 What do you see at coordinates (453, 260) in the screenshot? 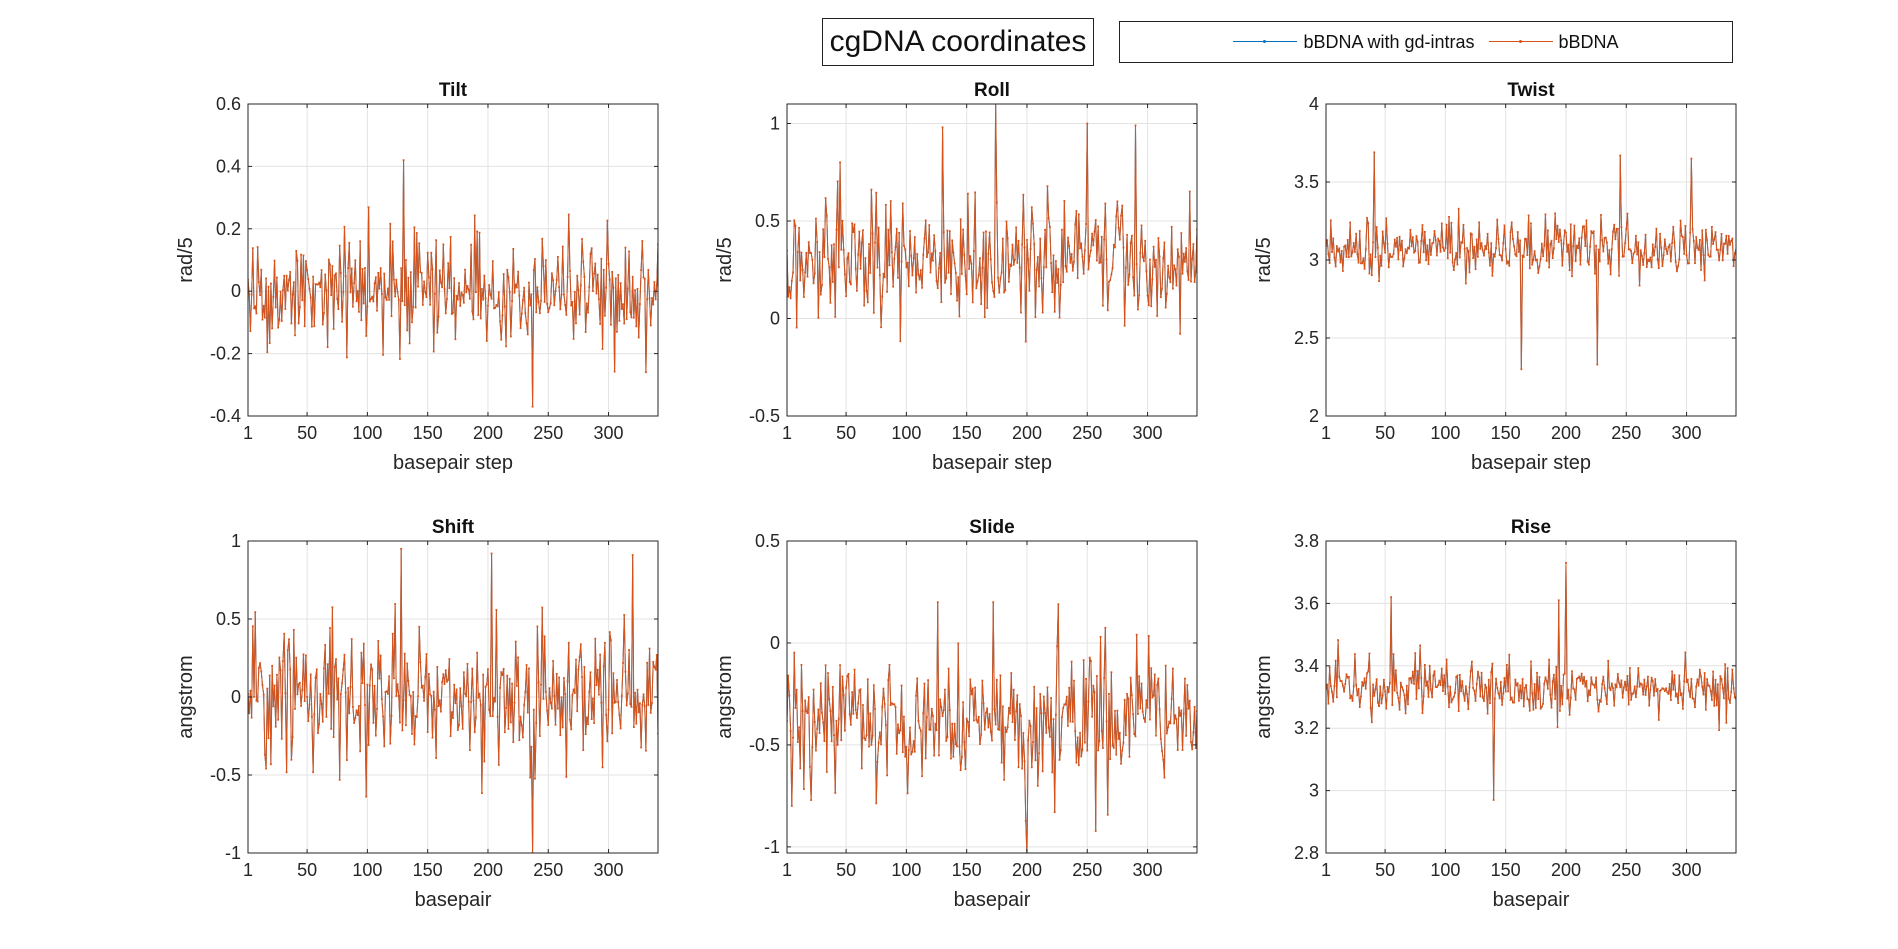
I see `axes-box` at bounding box center [453, 260].